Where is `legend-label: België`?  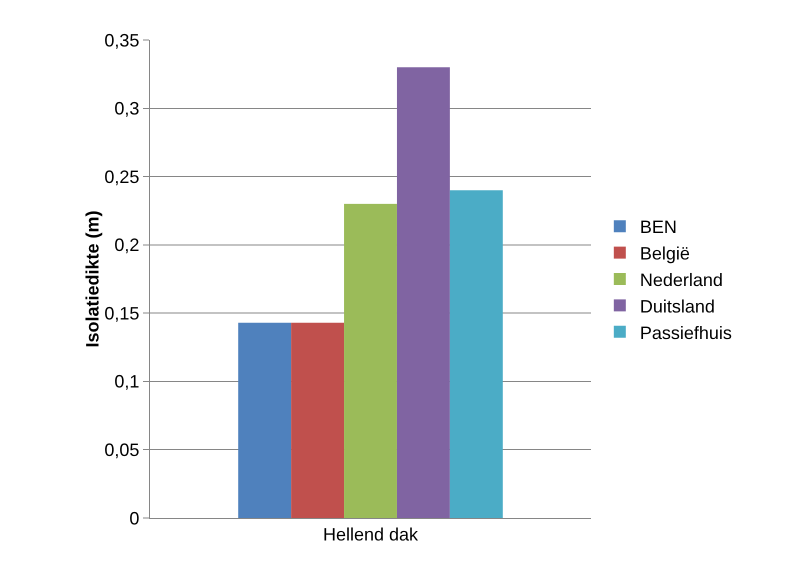 legend-label: België is located at coordinates (665, 254).